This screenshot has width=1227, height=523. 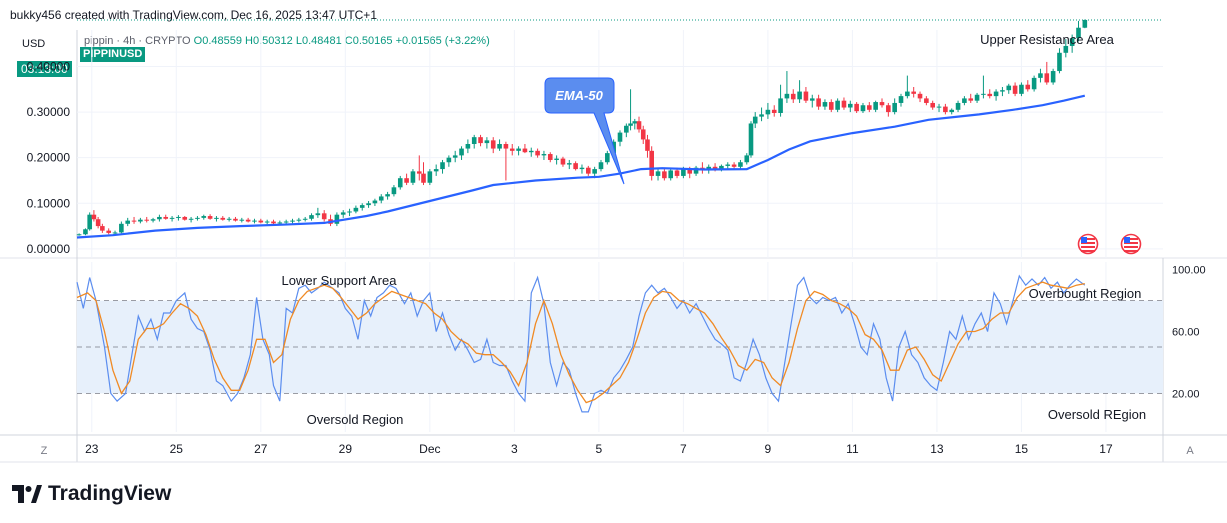 I want to click on currency-label: USD, so click(x=34, y=44).